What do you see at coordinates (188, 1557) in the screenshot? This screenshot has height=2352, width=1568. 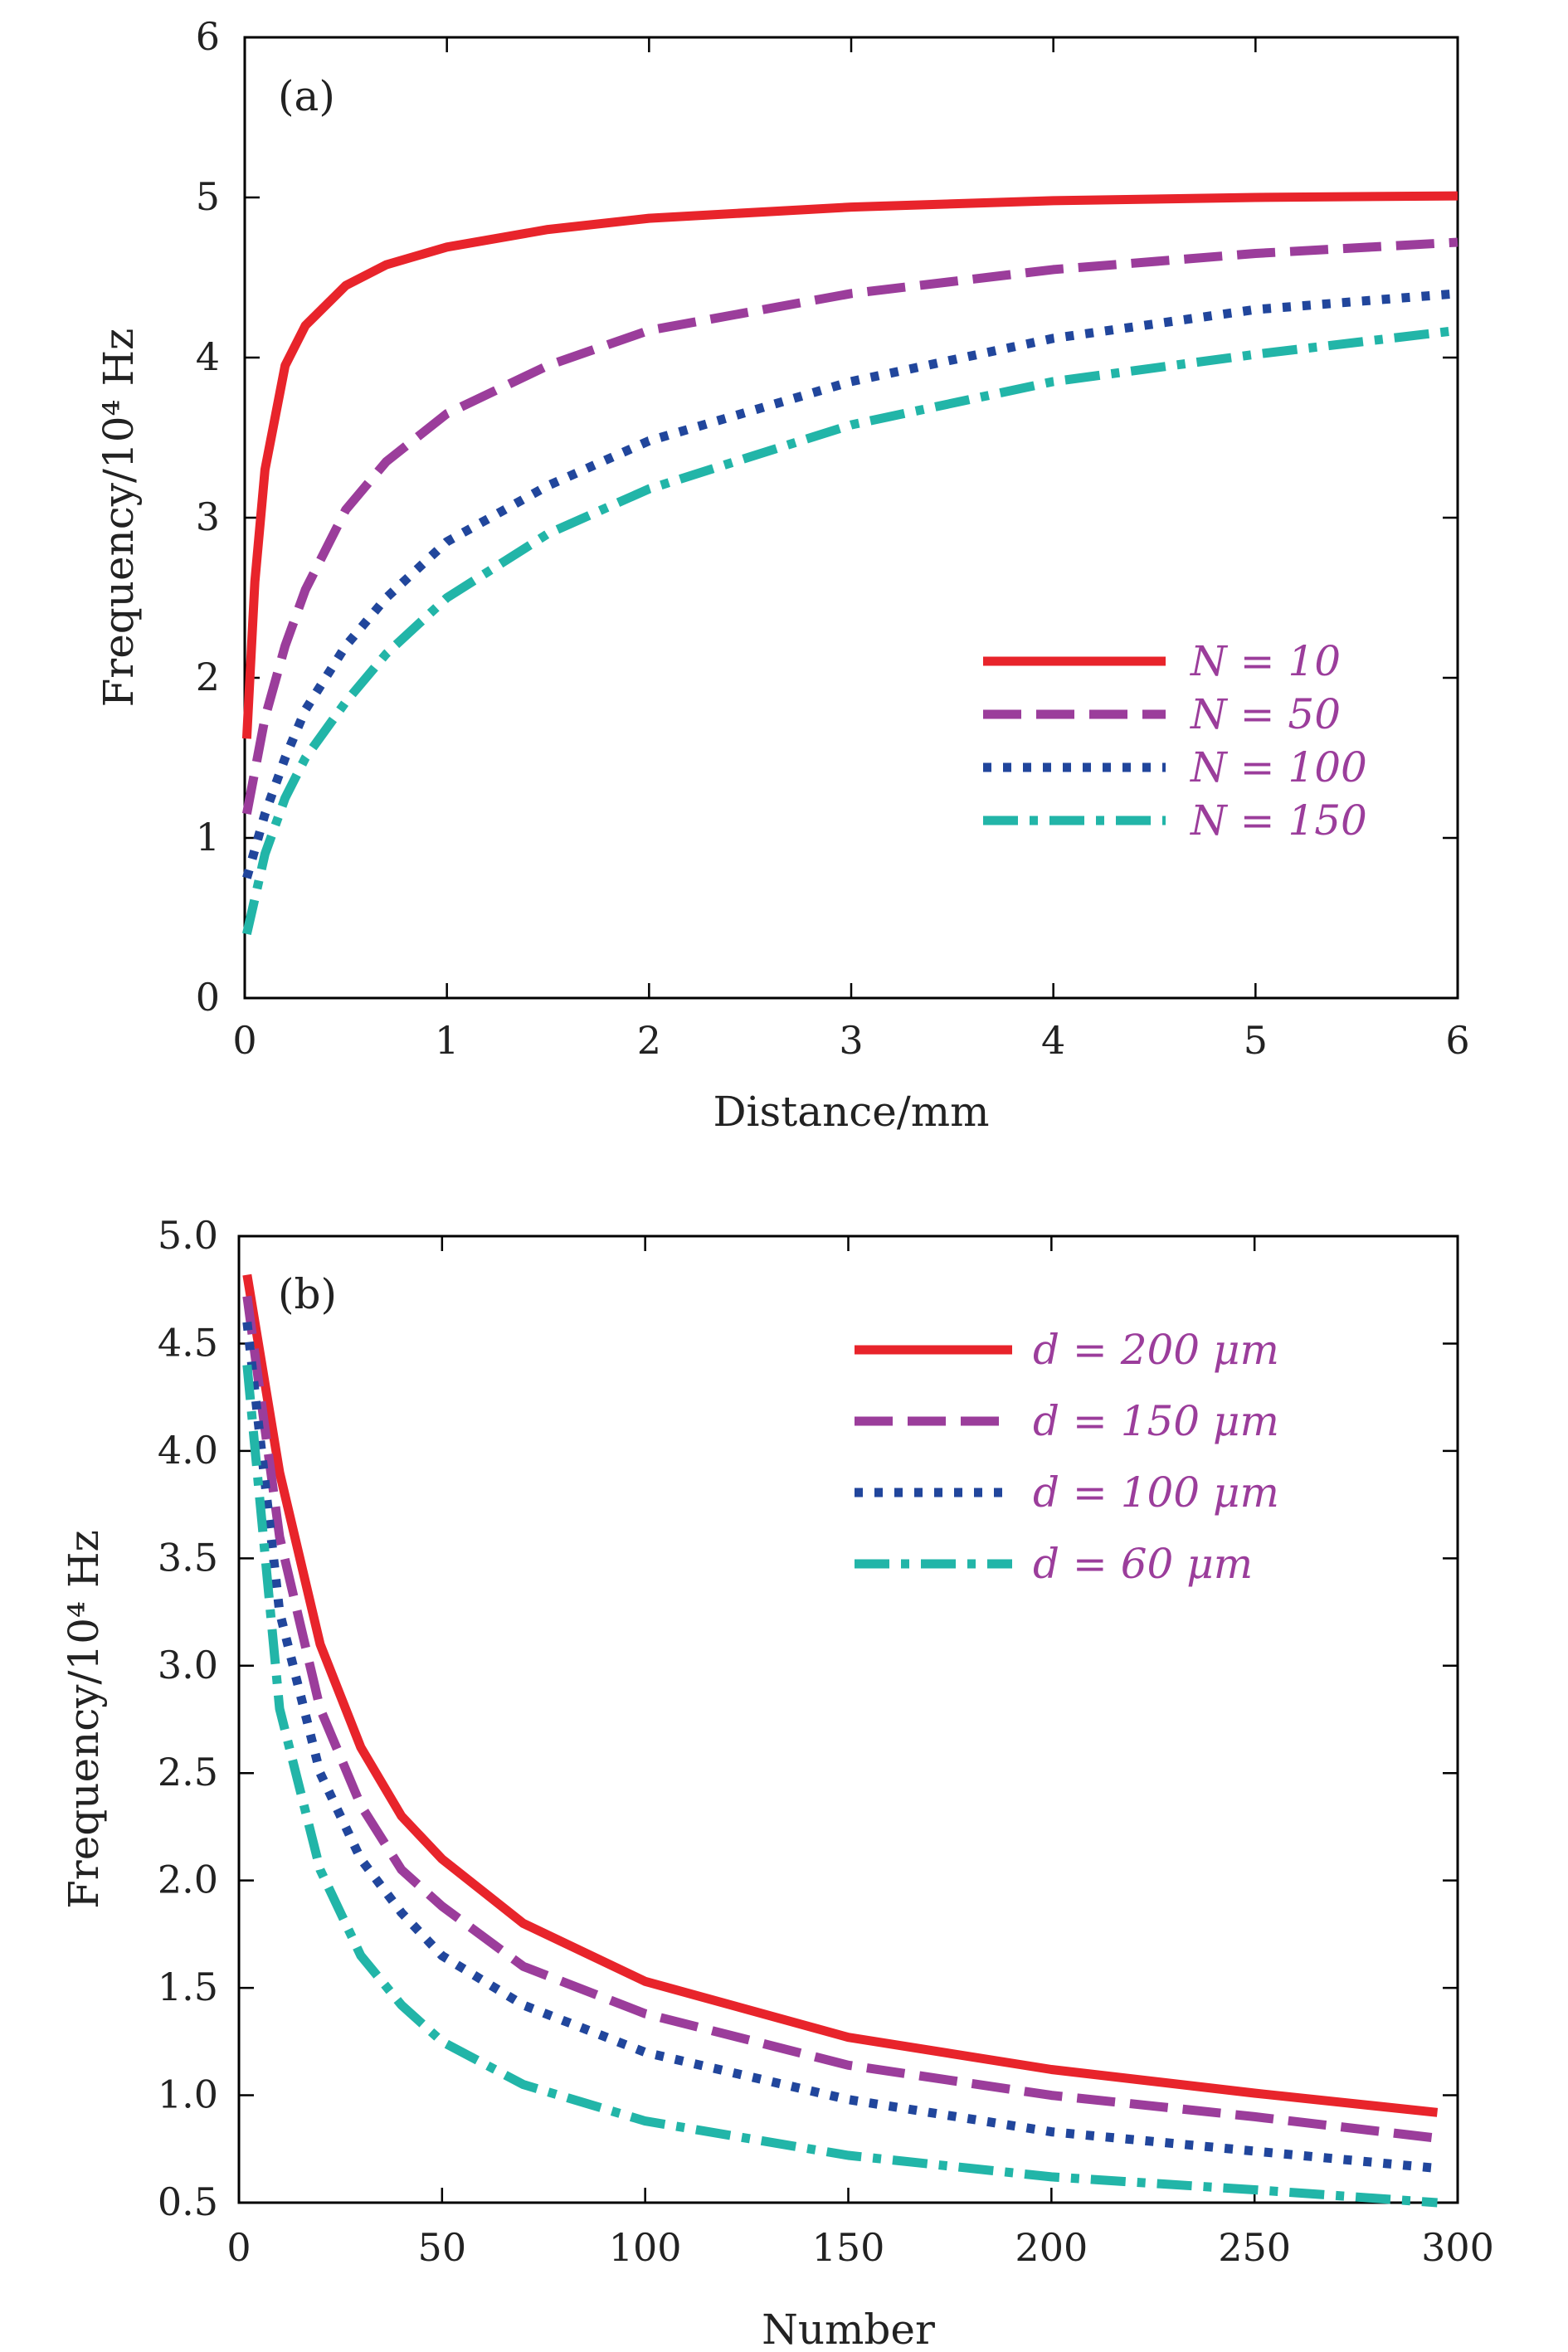 I see `y-tick-label: 3.5` at bounding box center [188, 1557].